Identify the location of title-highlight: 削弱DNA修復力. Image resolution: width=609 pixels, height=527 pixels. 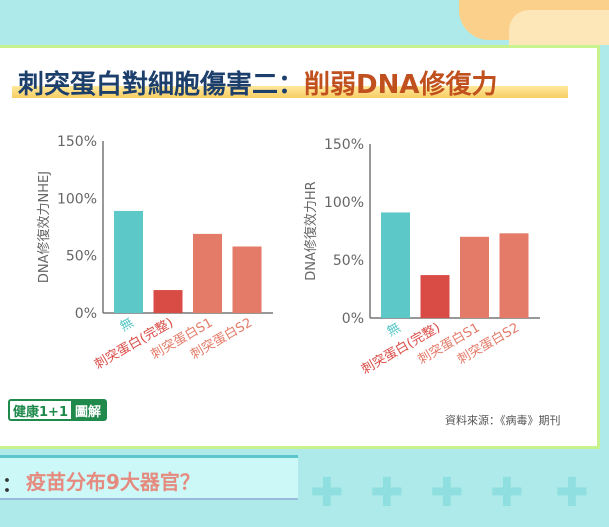
(401, 85).